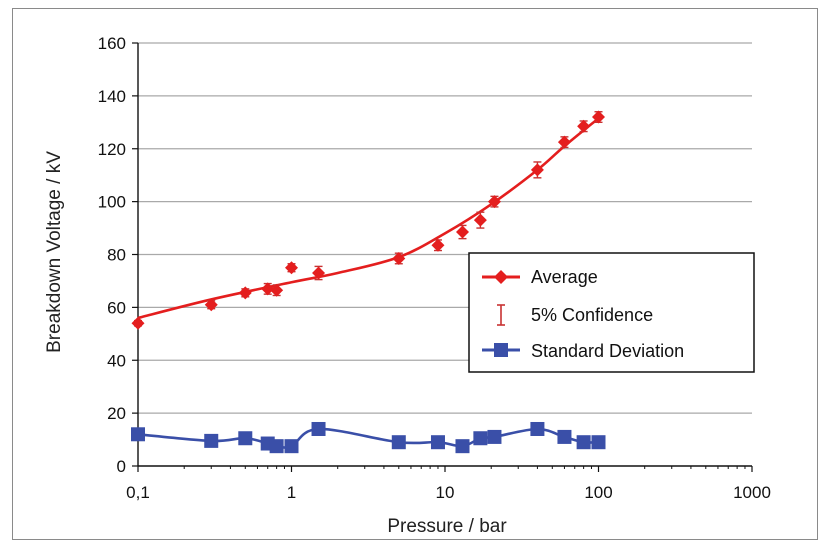 The height and width of the screenshot is (542, 832). Describe the element at coordinates (598, 492) in the screenshot. I see `x-tick-label: 100` at that location.